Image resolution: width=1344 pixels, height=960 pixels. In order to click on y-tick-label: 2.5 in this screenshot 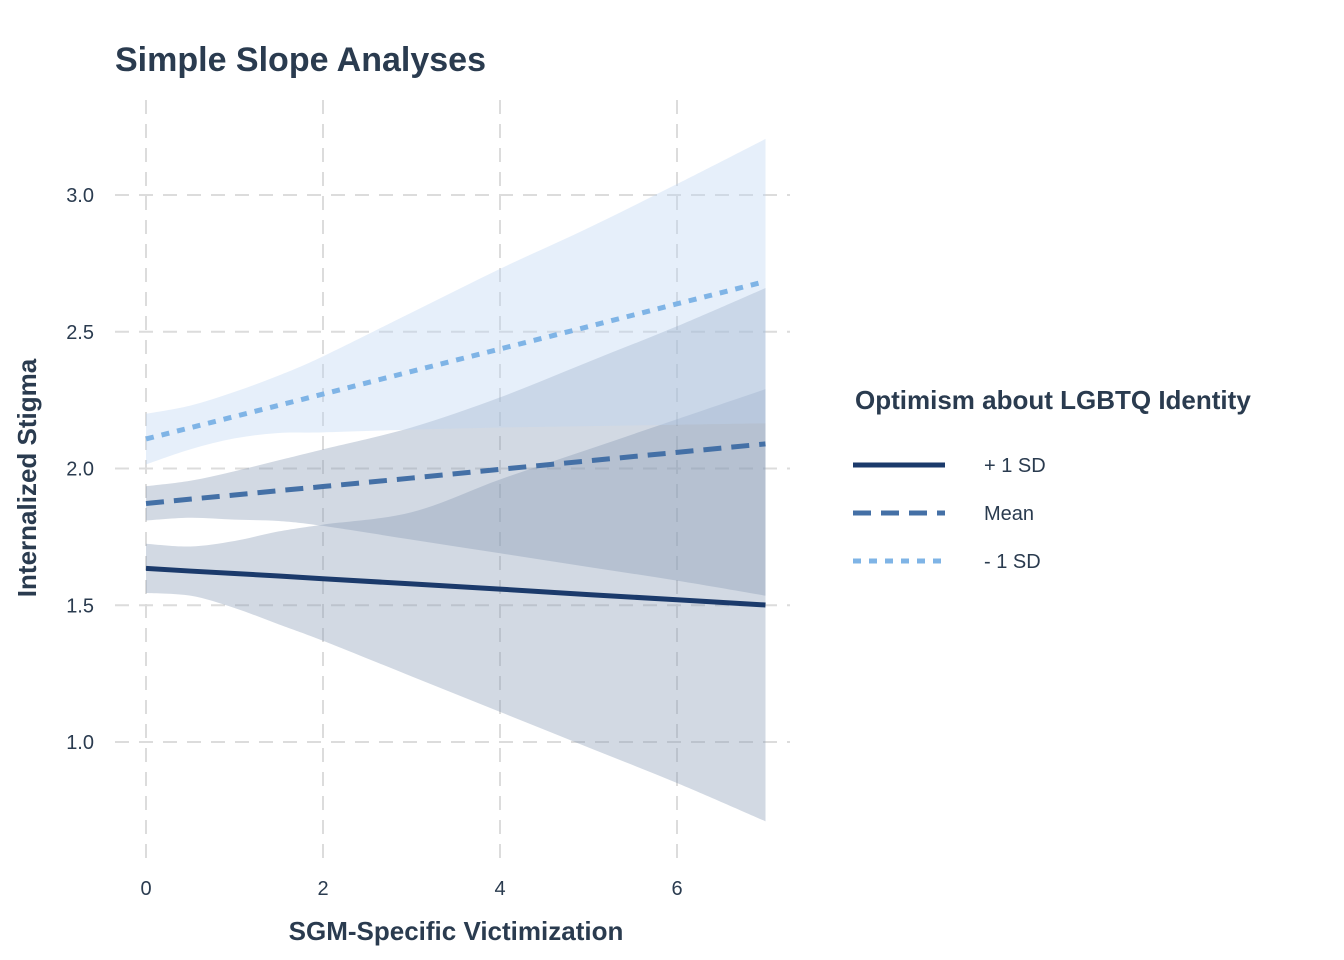, I will do `click(80, 333)`.